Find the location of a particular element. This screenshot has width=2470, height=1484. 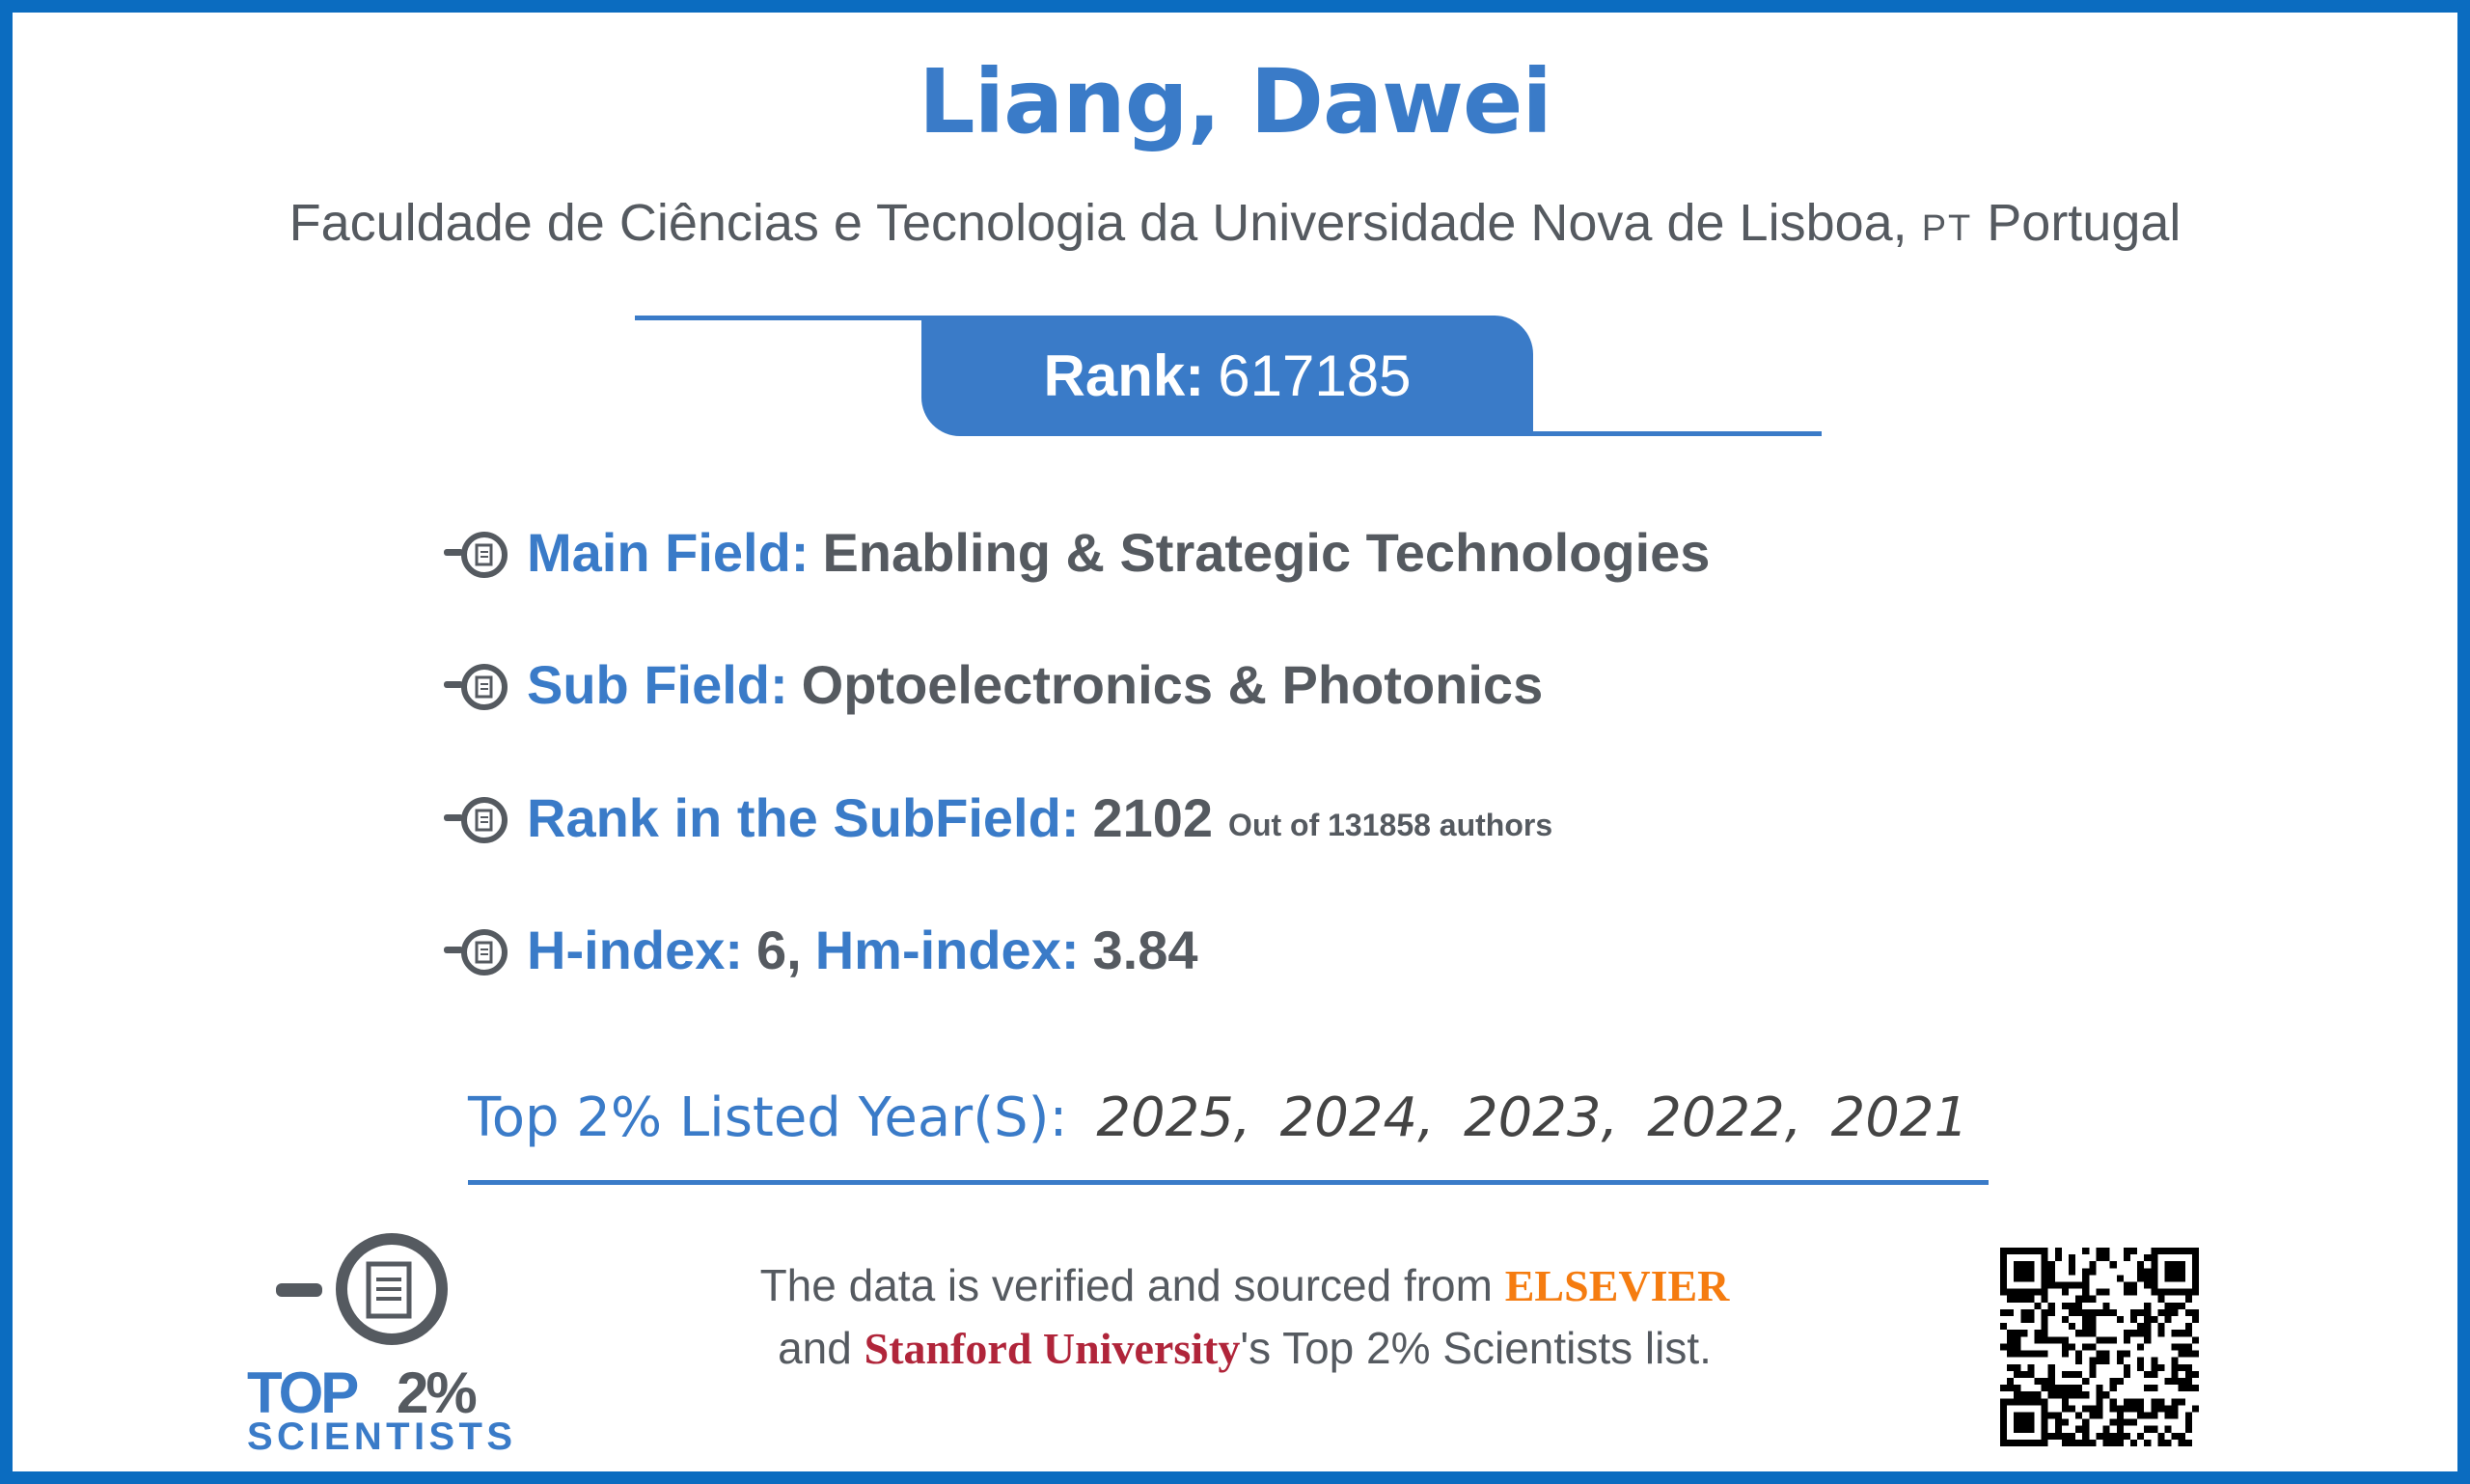

year: 2023, is located at coordinates (1541, 1117).